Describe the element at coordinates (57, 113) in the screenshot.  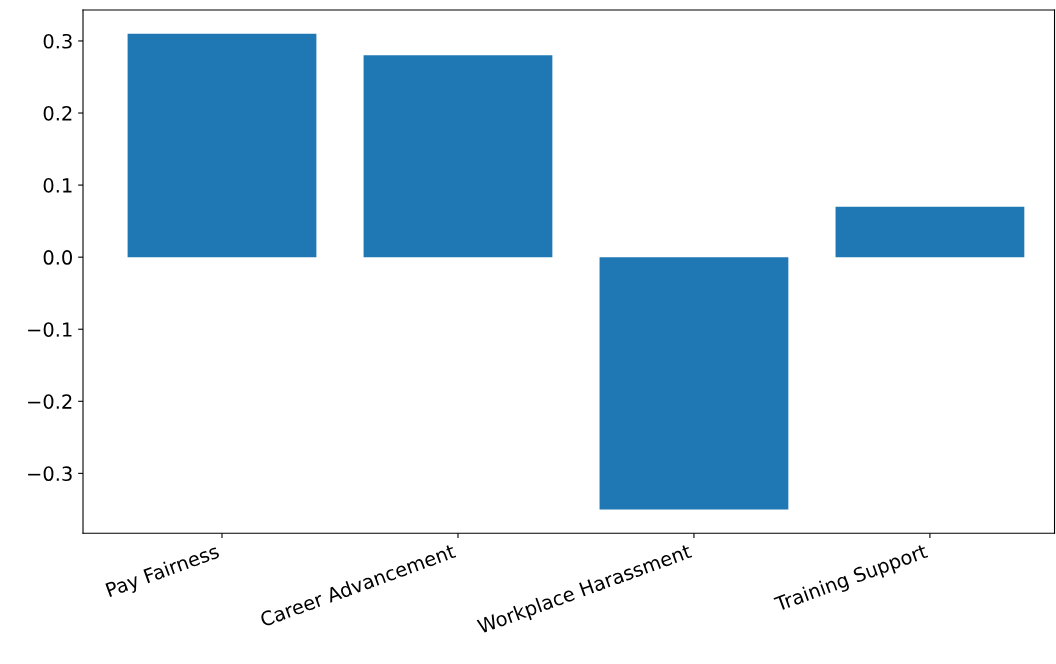
I see `y-tick-label: 0.2` at that location.